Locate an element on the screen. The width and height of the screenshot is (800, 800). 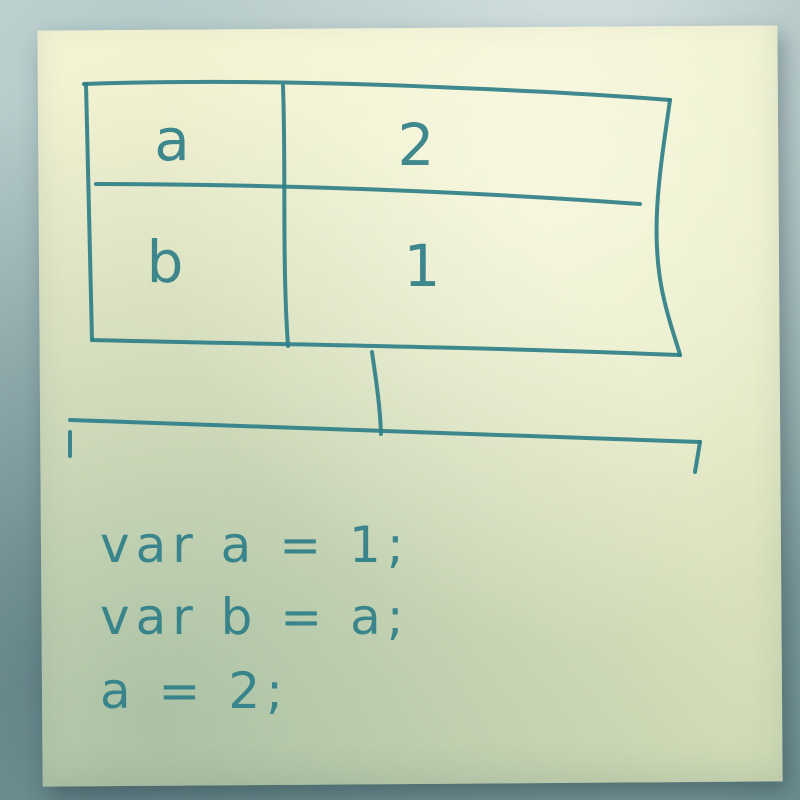
table-row-divider is located at coordinates (368, 194).